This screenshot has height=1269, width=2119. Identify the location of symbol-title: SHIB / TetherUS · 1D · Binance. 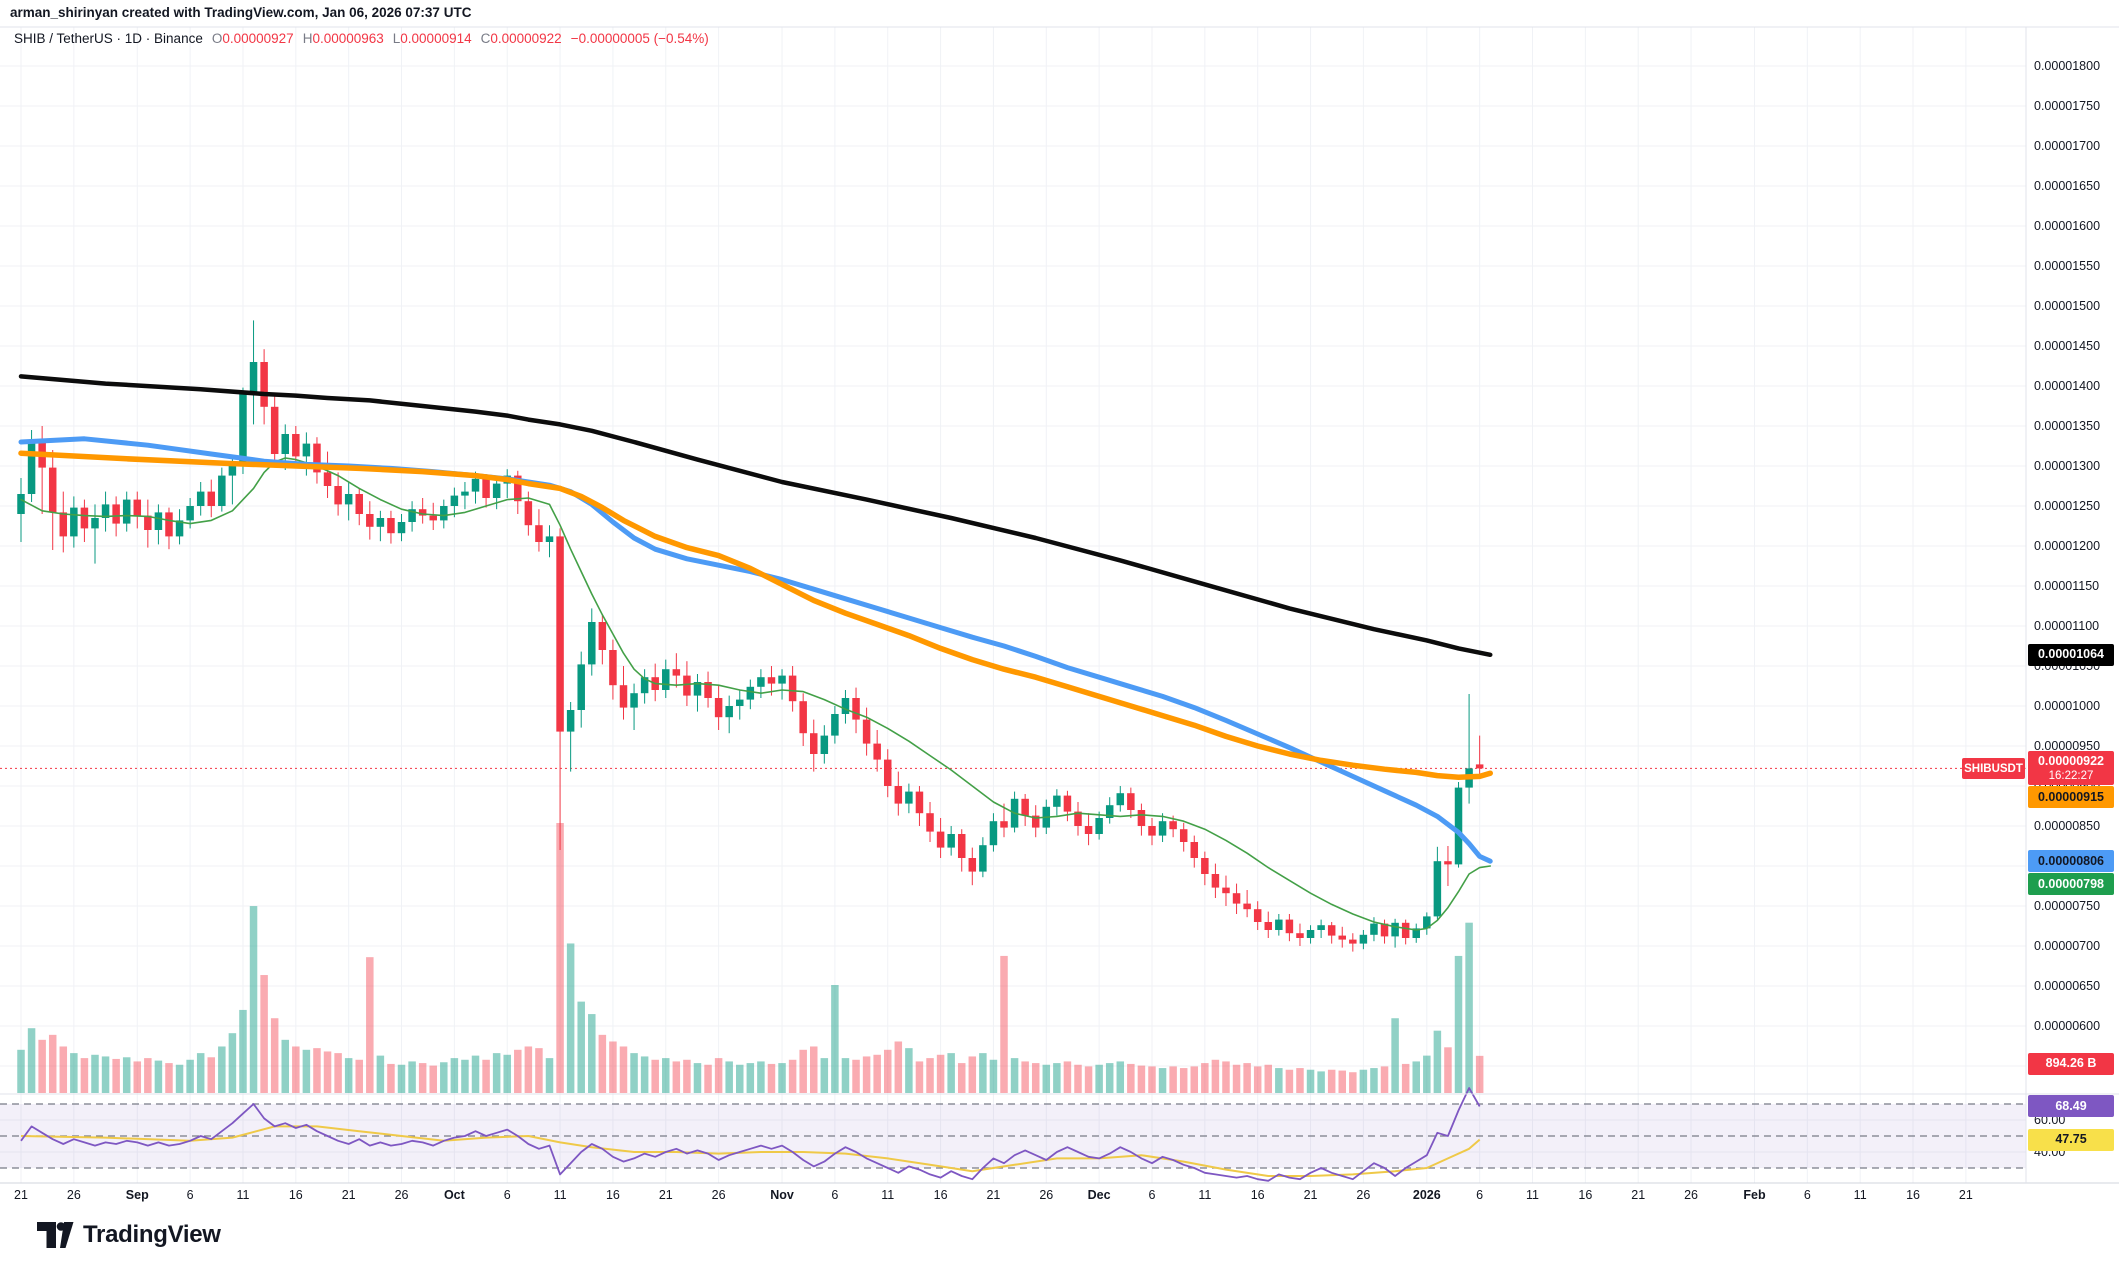
(108, 38).